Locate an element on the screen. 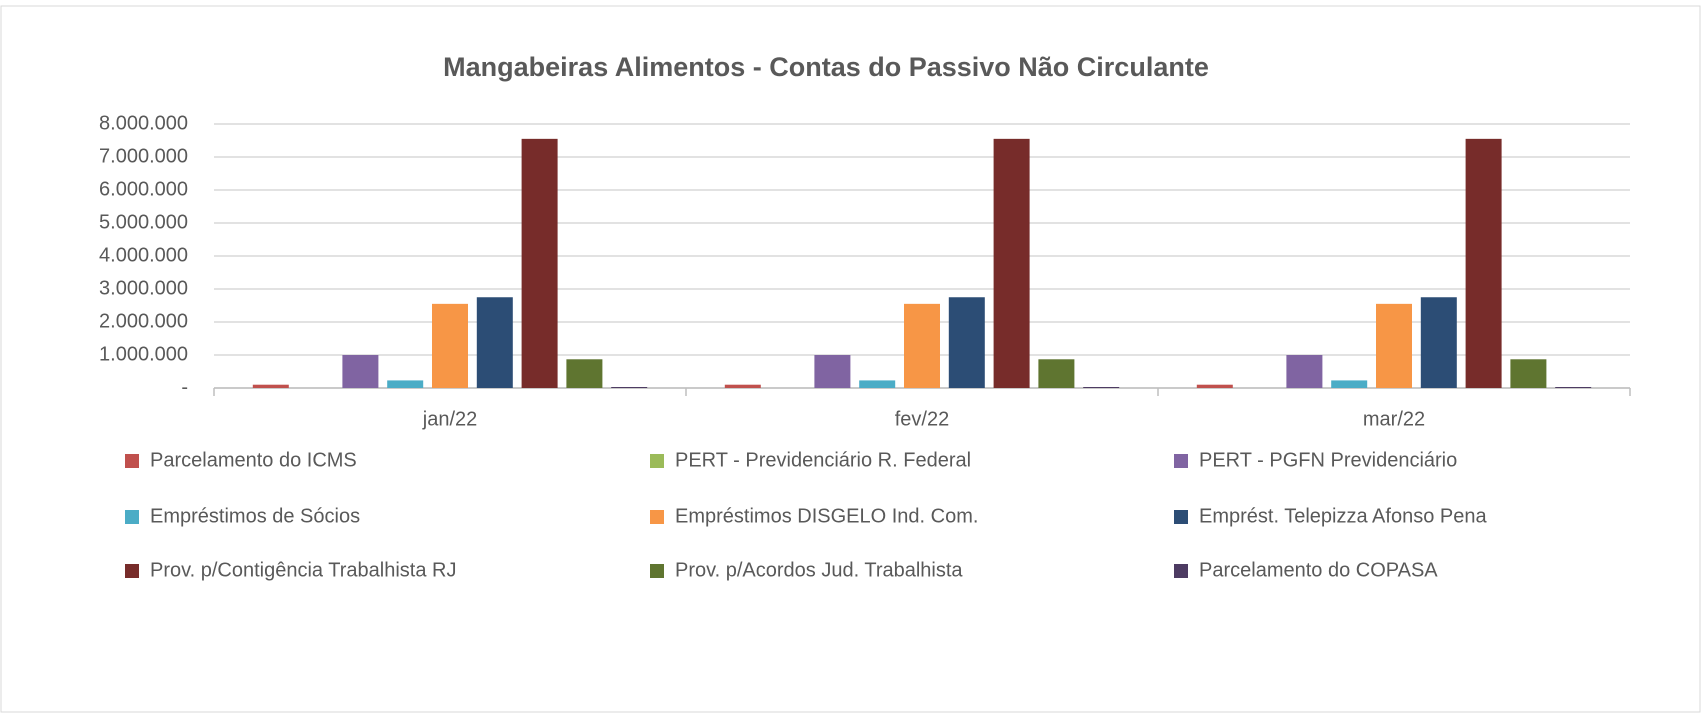  y-tick-label: - is located at coordinates (184, 387).